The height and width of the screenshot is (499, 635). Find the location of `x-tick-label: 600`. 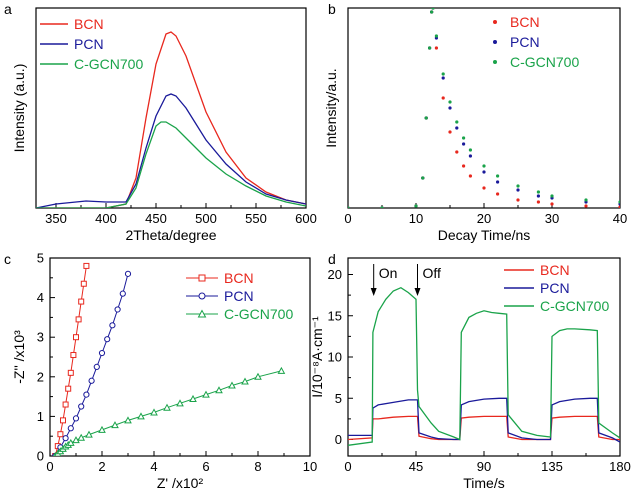

x-tick-label: 600 is located at coordinates (306, 218).